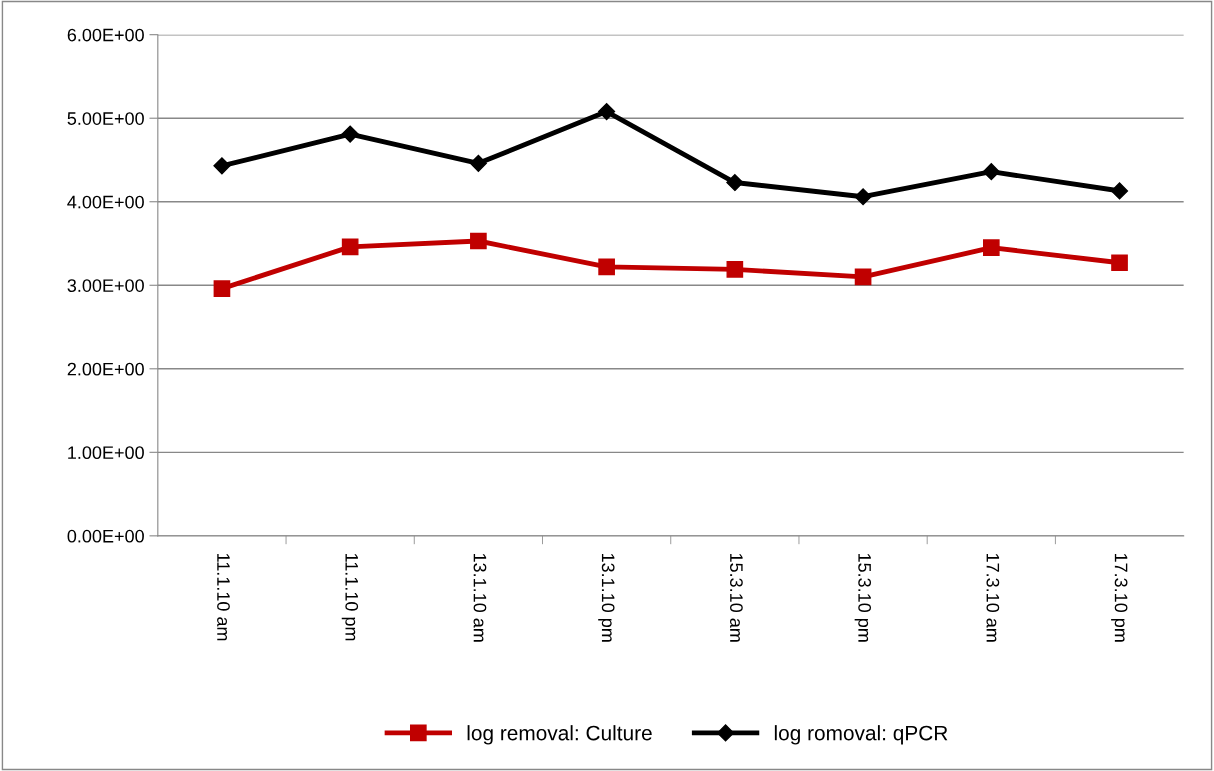 This screenshot has width=1214, height=771. I want to click on x-tick-label: 13.1.10 am, so click(480, 597).